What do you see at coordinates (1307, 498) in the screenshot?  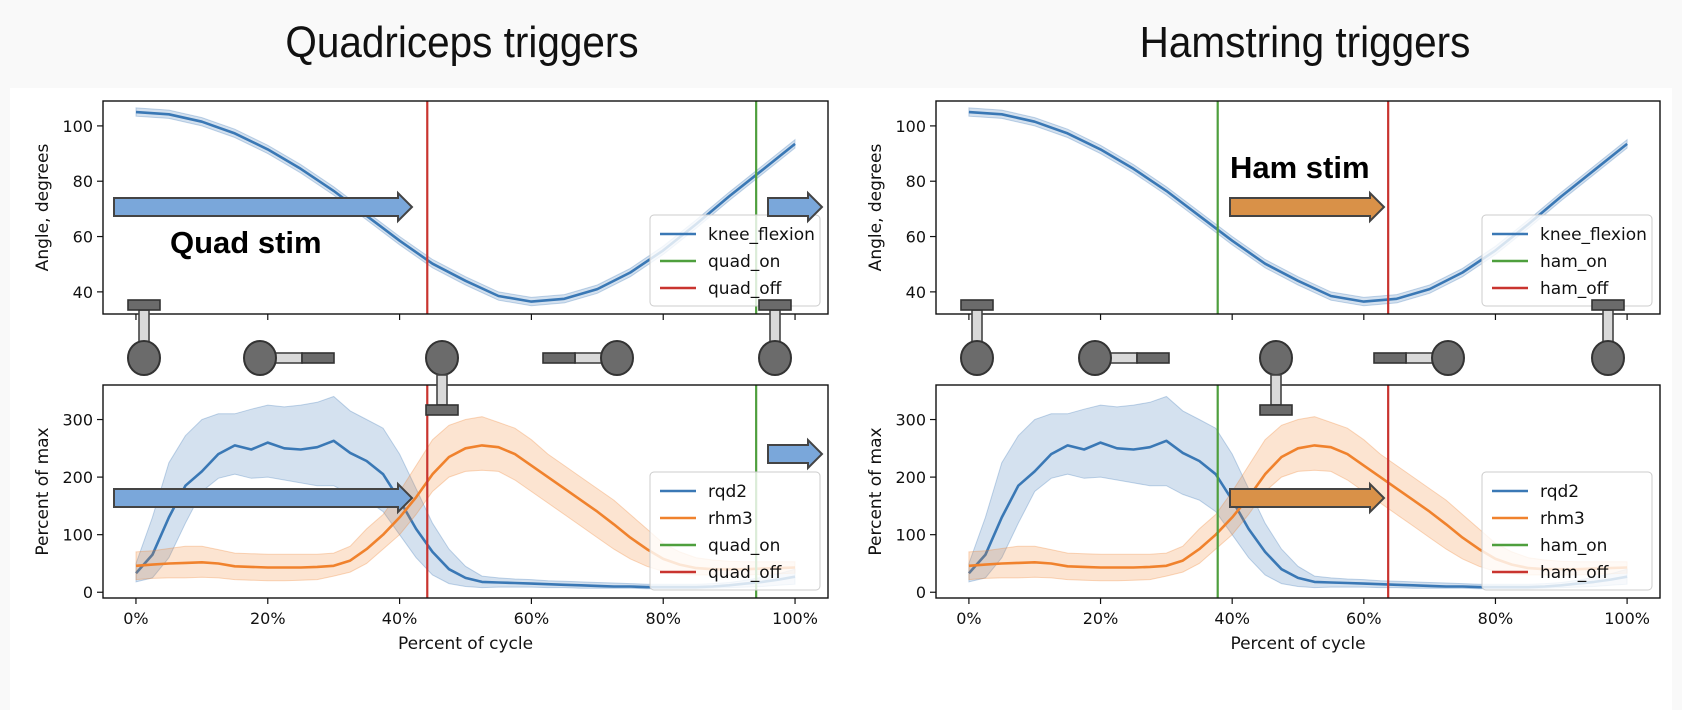 I see `ham-stim-arrow-bottom` at bounding box center [1307, 498].